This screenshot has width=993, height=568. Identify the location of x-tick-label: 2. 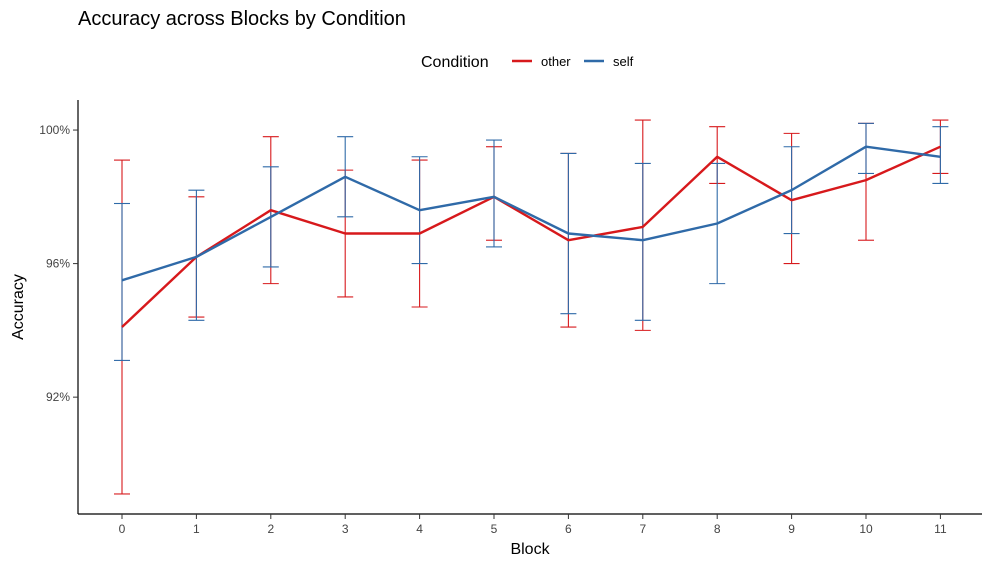
(270, 529).